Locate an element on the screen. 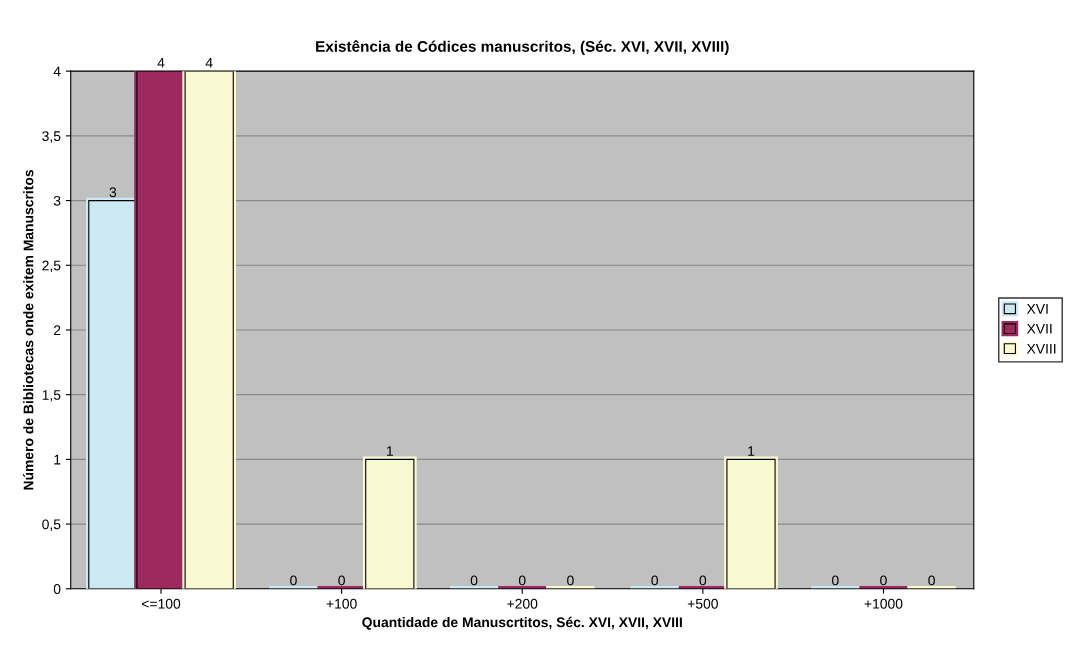 The image size is (1088, 647). x-tick-label: +500 is located at coordinates (702, 603).